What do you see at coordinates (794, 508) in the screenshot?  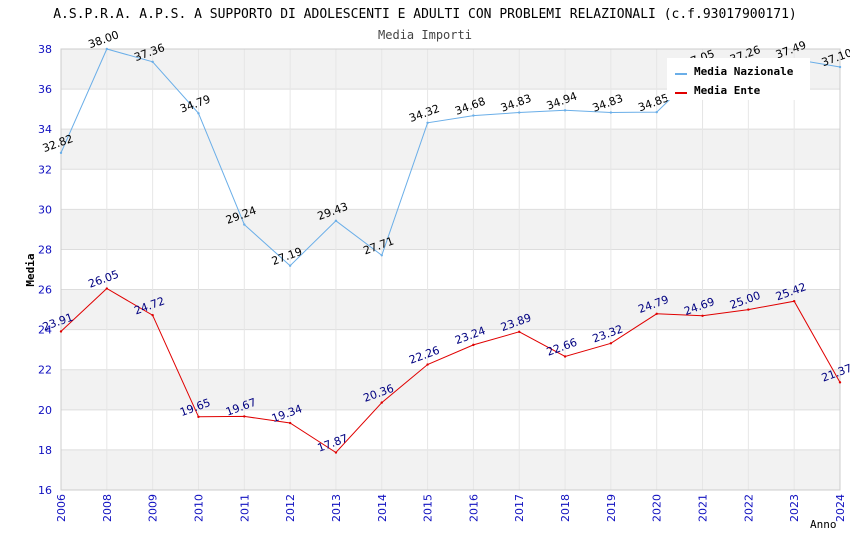 I see `x-tick-label: 2023` at bounding box center [794, 508].